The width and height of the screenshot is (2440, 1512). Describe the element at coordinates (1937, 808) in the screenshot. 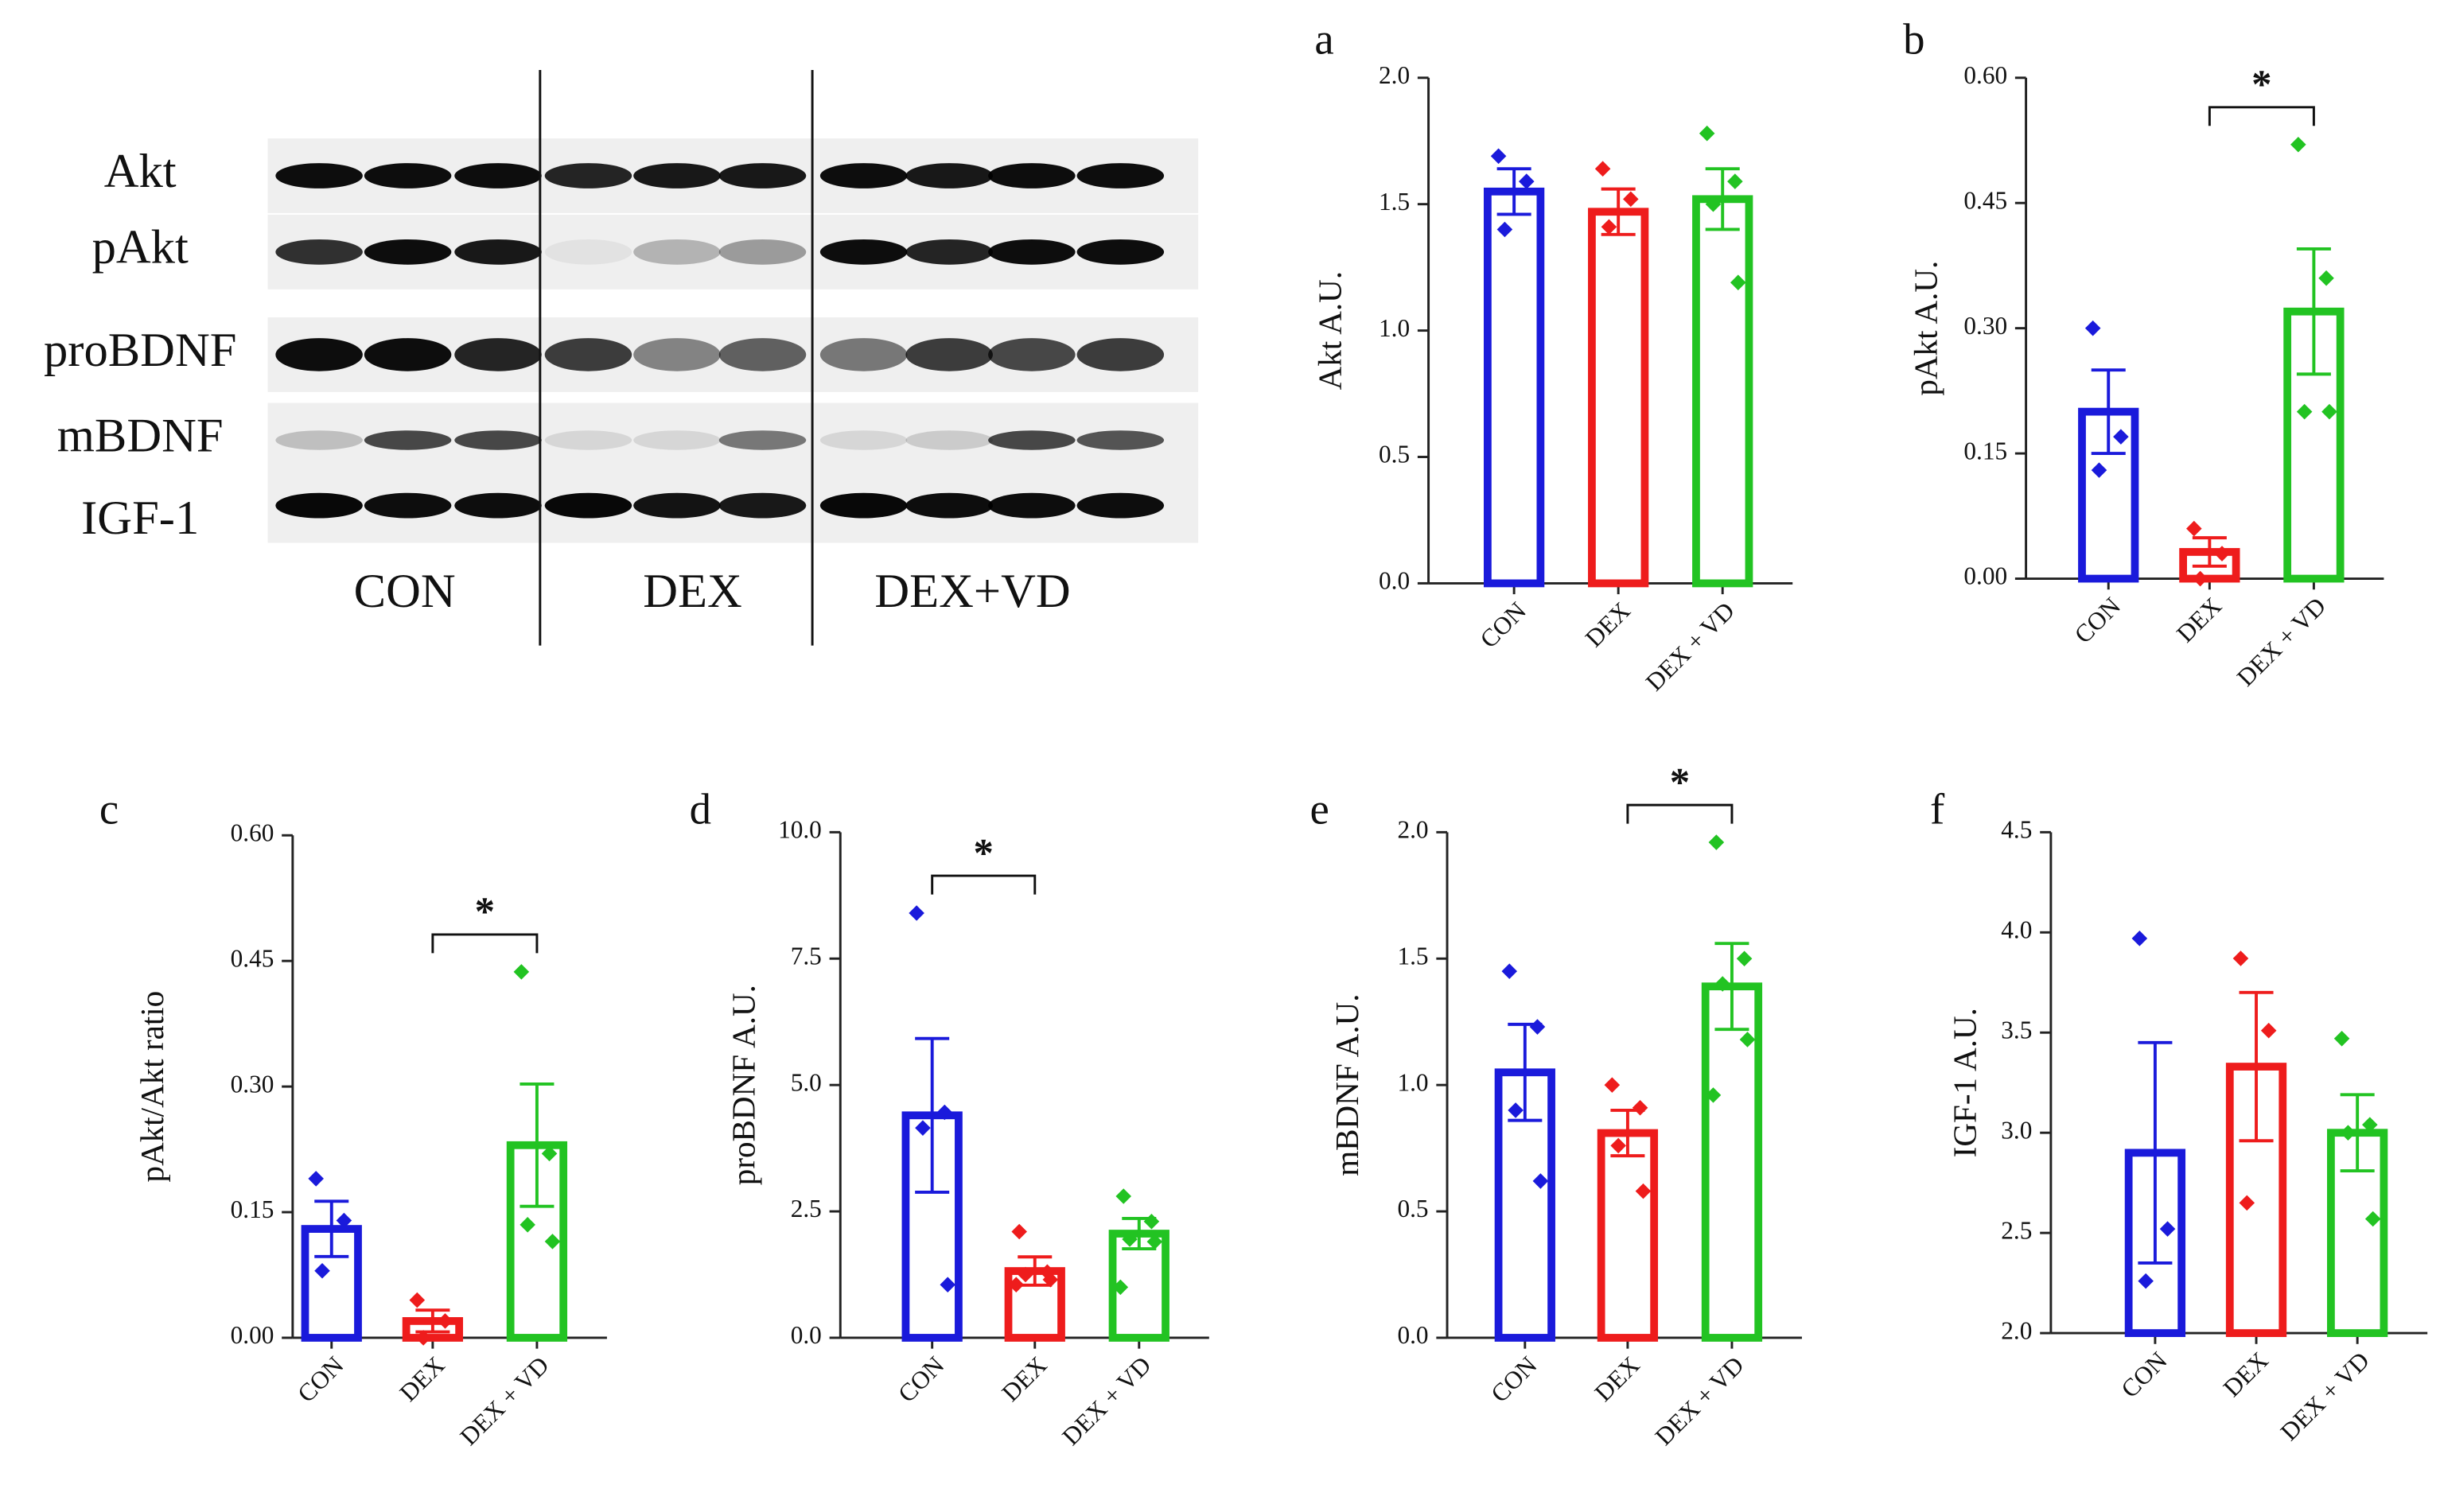

I see `panel-label: f` at that location.